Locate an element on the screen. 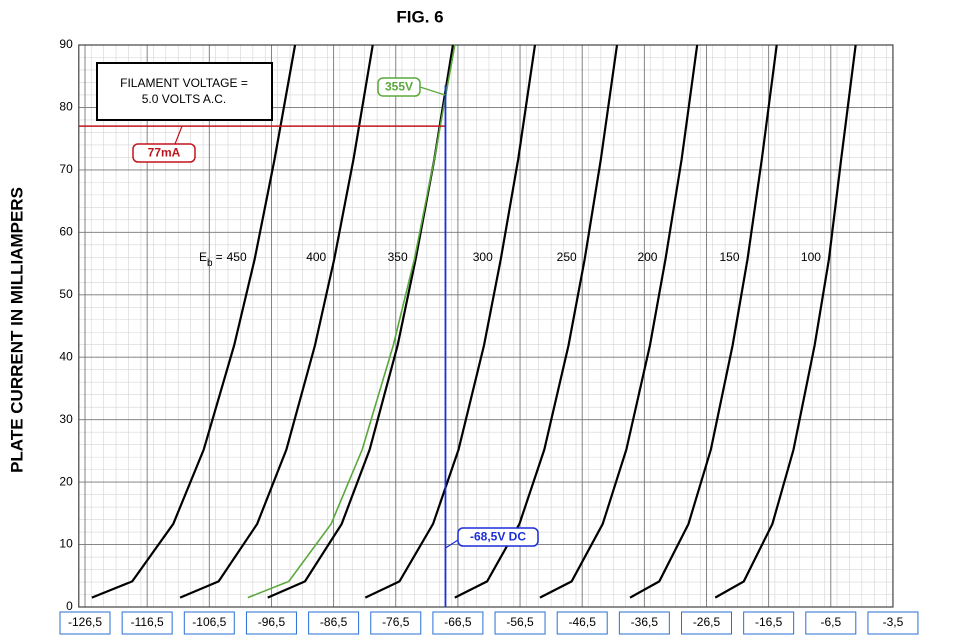 This screenshot has width=975, height=641. series-callout-leader is located at coordinates (432, 91).